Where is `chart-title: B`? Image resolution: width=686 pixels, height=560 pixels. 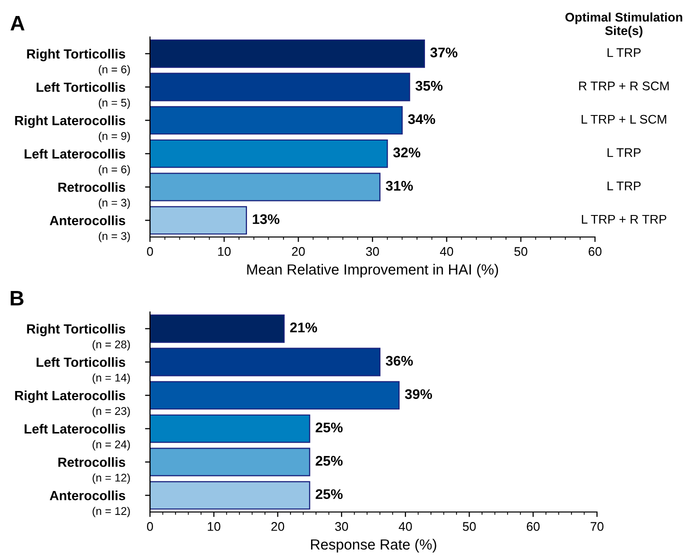
chart-title: B is located at coordinates (17, 298).